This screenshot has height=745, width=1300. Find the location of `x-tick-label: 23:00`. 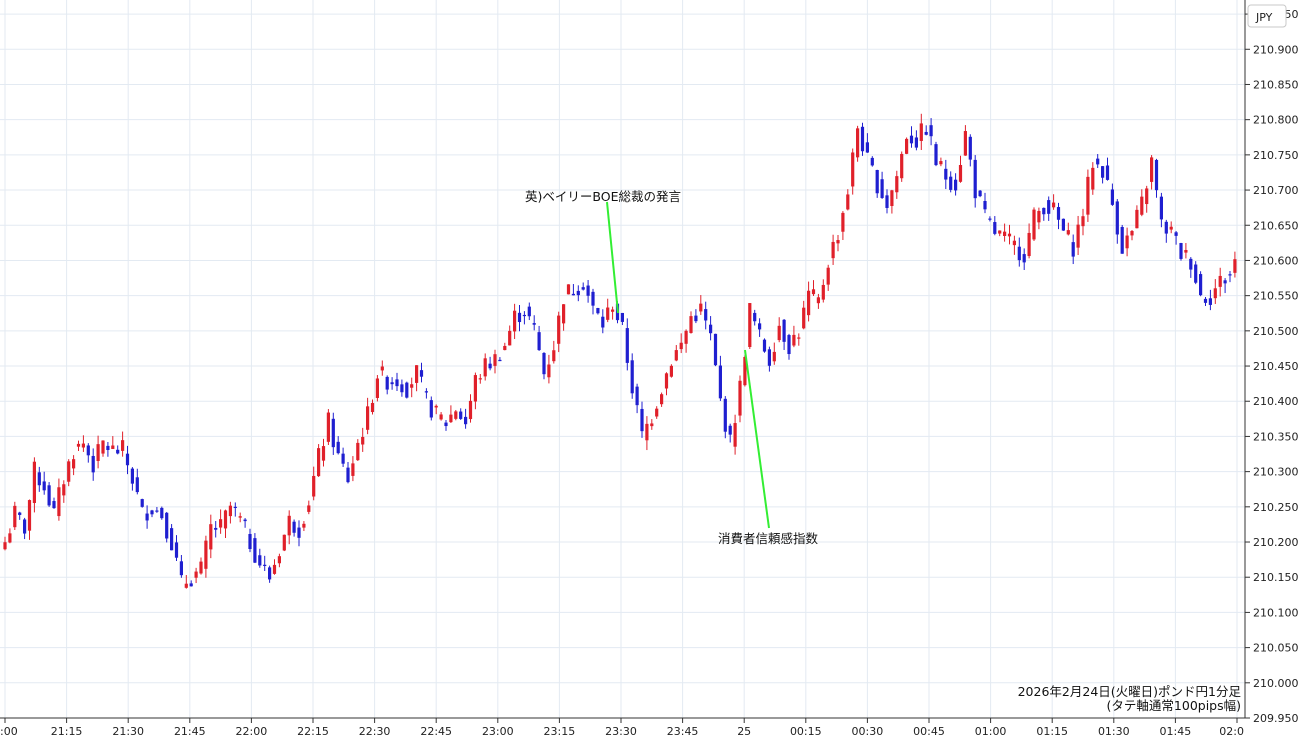

x-tick-label: 23:00 is located at coordinates (498, 731).